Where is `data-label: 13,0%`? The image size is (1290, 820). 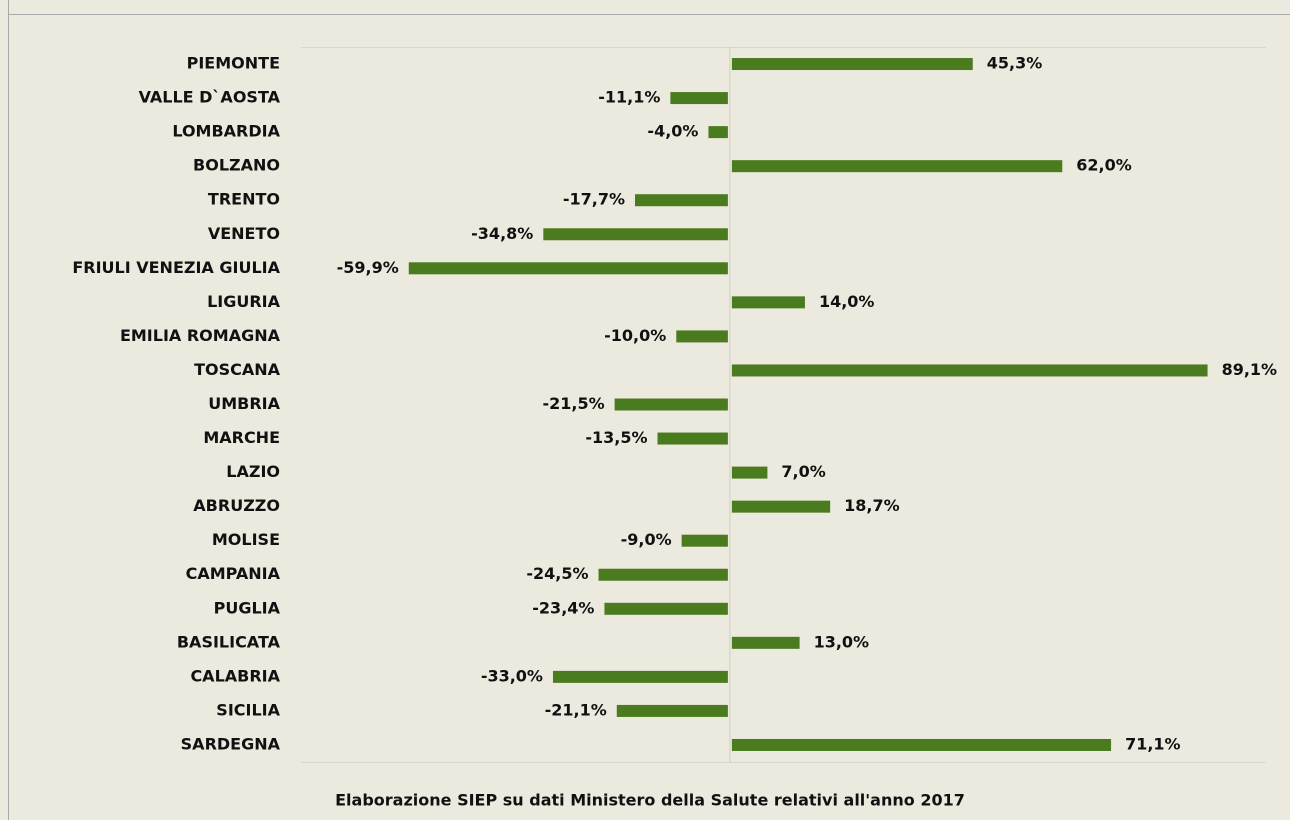 data-label: 13,0% is located at coordinates (842, 641).